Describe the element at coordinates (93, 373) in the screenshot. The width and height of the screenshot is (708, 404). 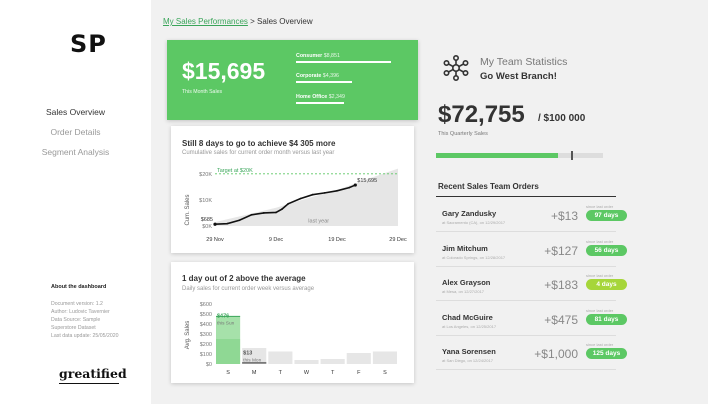
I see `brand-logo: greatified` at that location.